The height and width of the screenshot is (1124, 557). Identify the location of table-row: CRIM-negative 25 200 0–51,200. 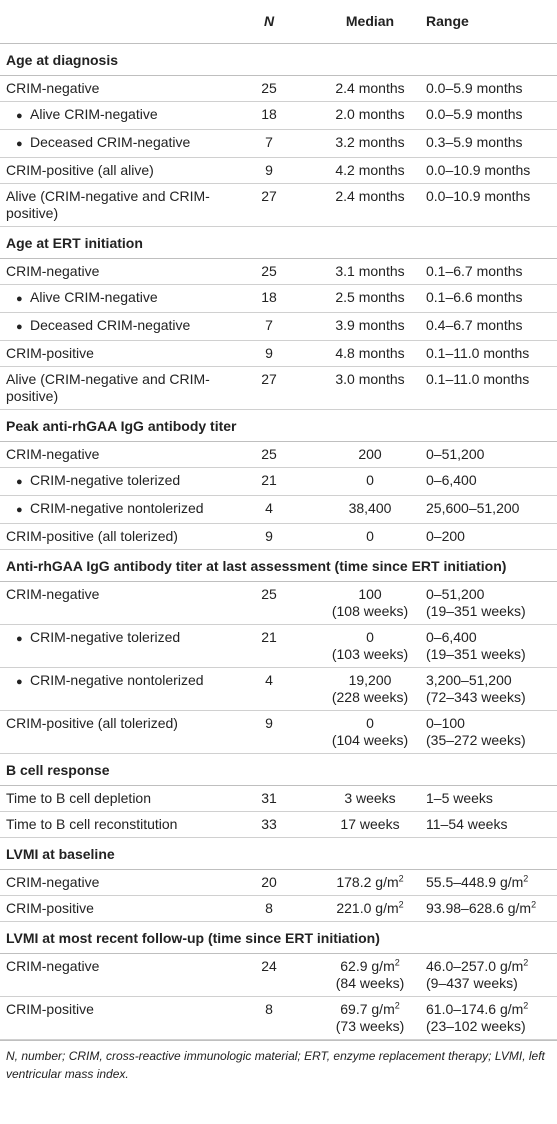
(278, 454).